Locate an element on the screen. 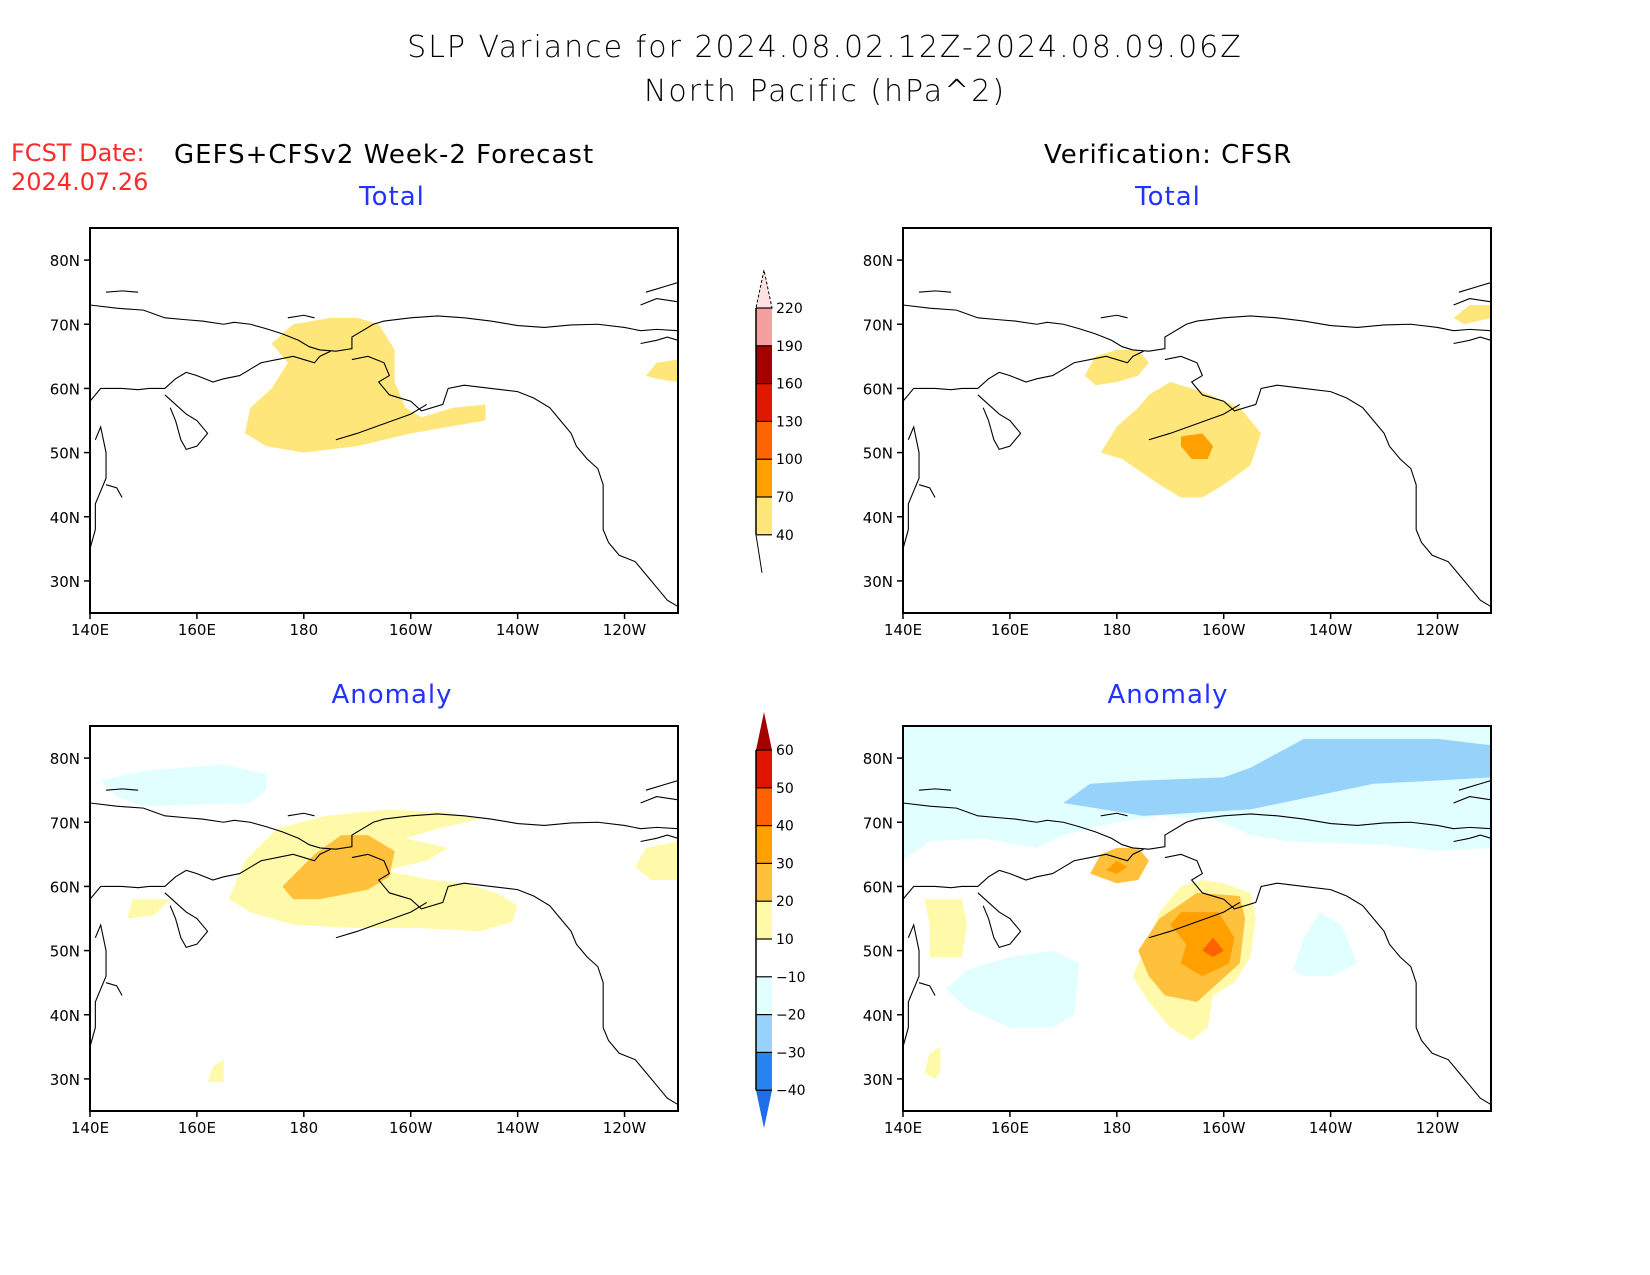  colorbar-top-triangle is located at coordinates (764, 289).